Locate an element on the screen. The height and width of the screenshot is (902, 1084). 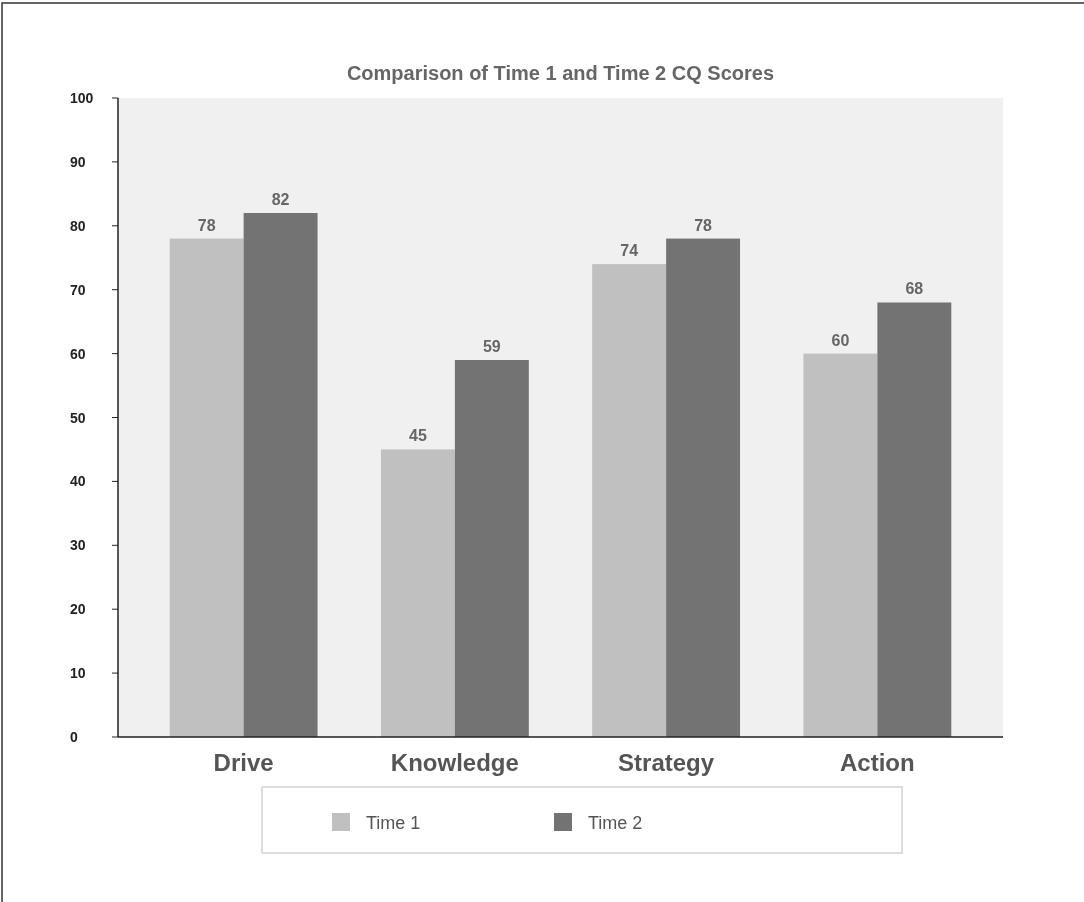
x-tick-label: Strategy is located at coordinates (666, 762).